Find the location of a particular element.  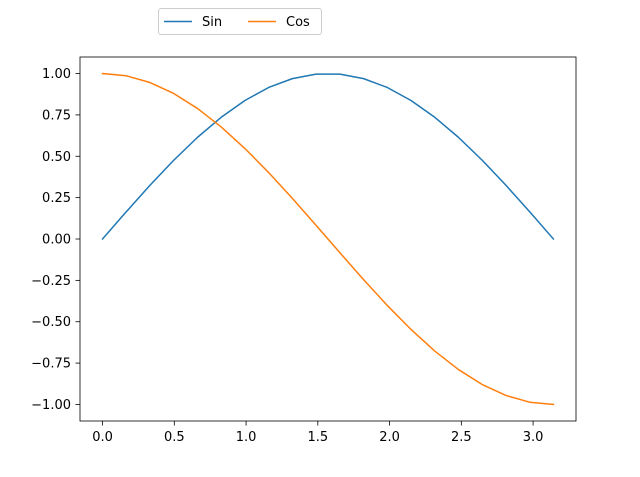

x-tick-label: 0.5 is located at coordinates (174, 437).